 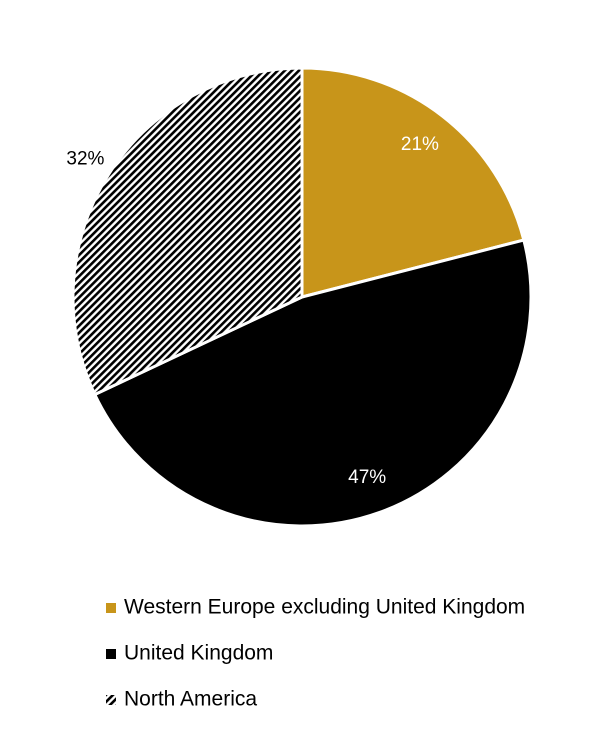 I want to click on legend-label: North America, so click(x=190, y=699).